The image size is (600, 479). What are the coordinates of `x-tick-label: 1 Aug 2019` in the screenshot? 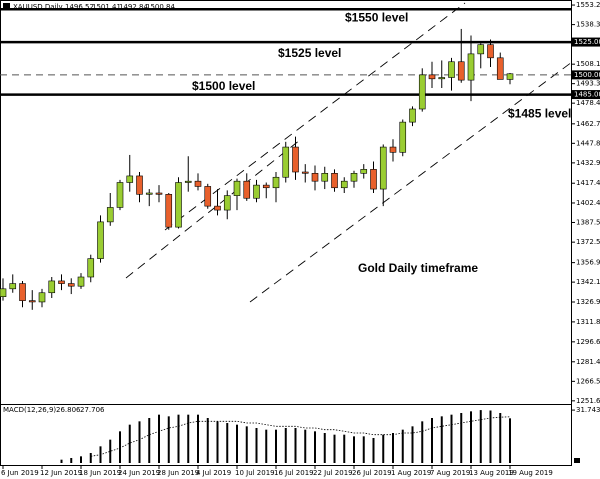 It's located at (411, 473).